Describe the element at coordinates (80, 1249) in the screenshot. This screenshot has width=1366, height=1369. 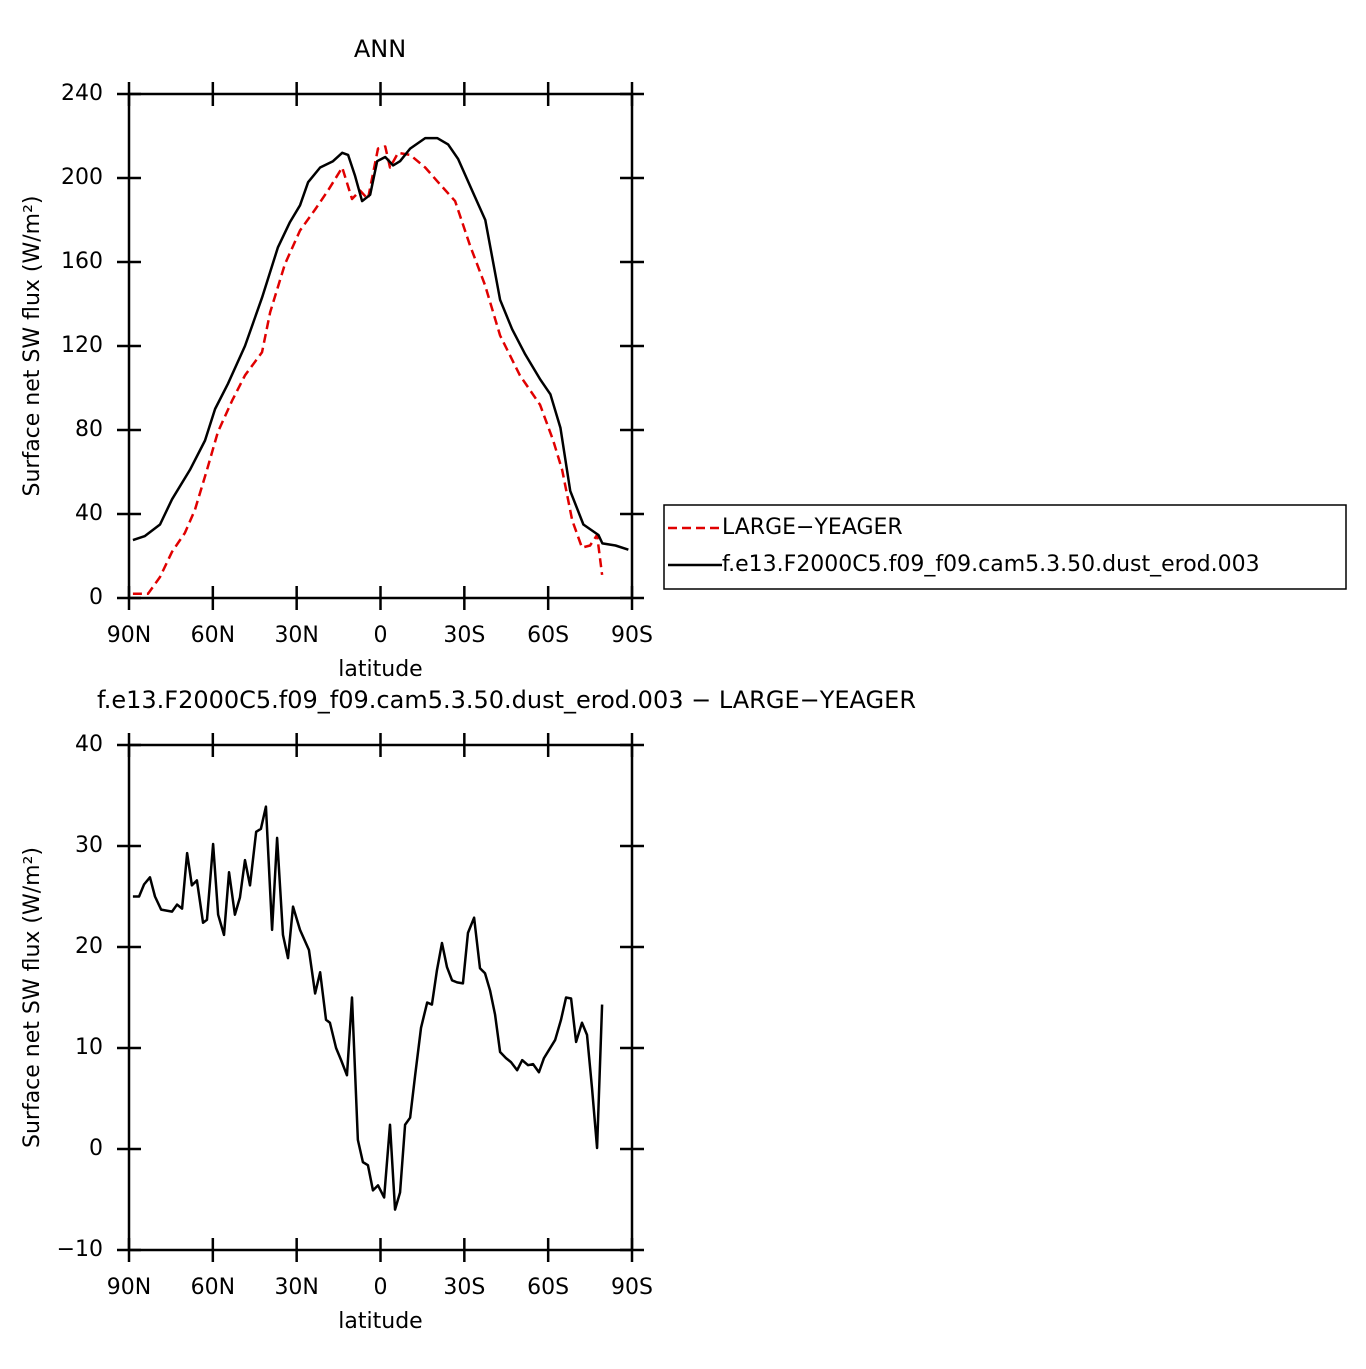
I see `y-tick-label: −10` at that location.